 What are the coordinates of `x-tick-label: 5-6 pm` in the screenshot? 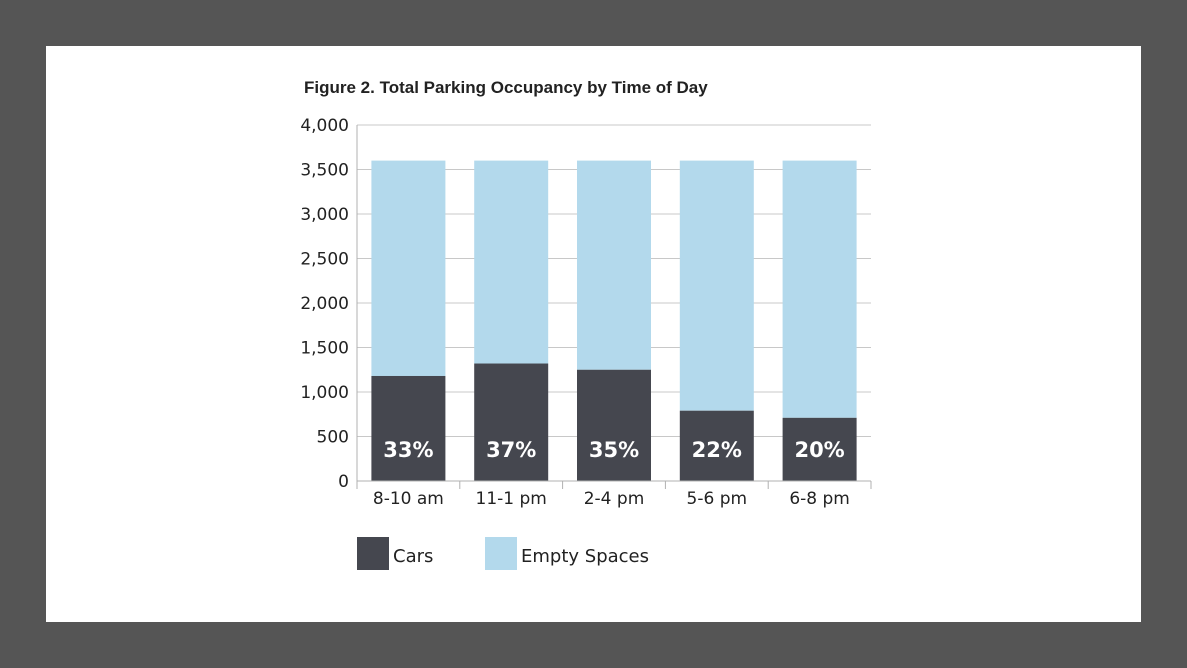 It's located at (717, 499).